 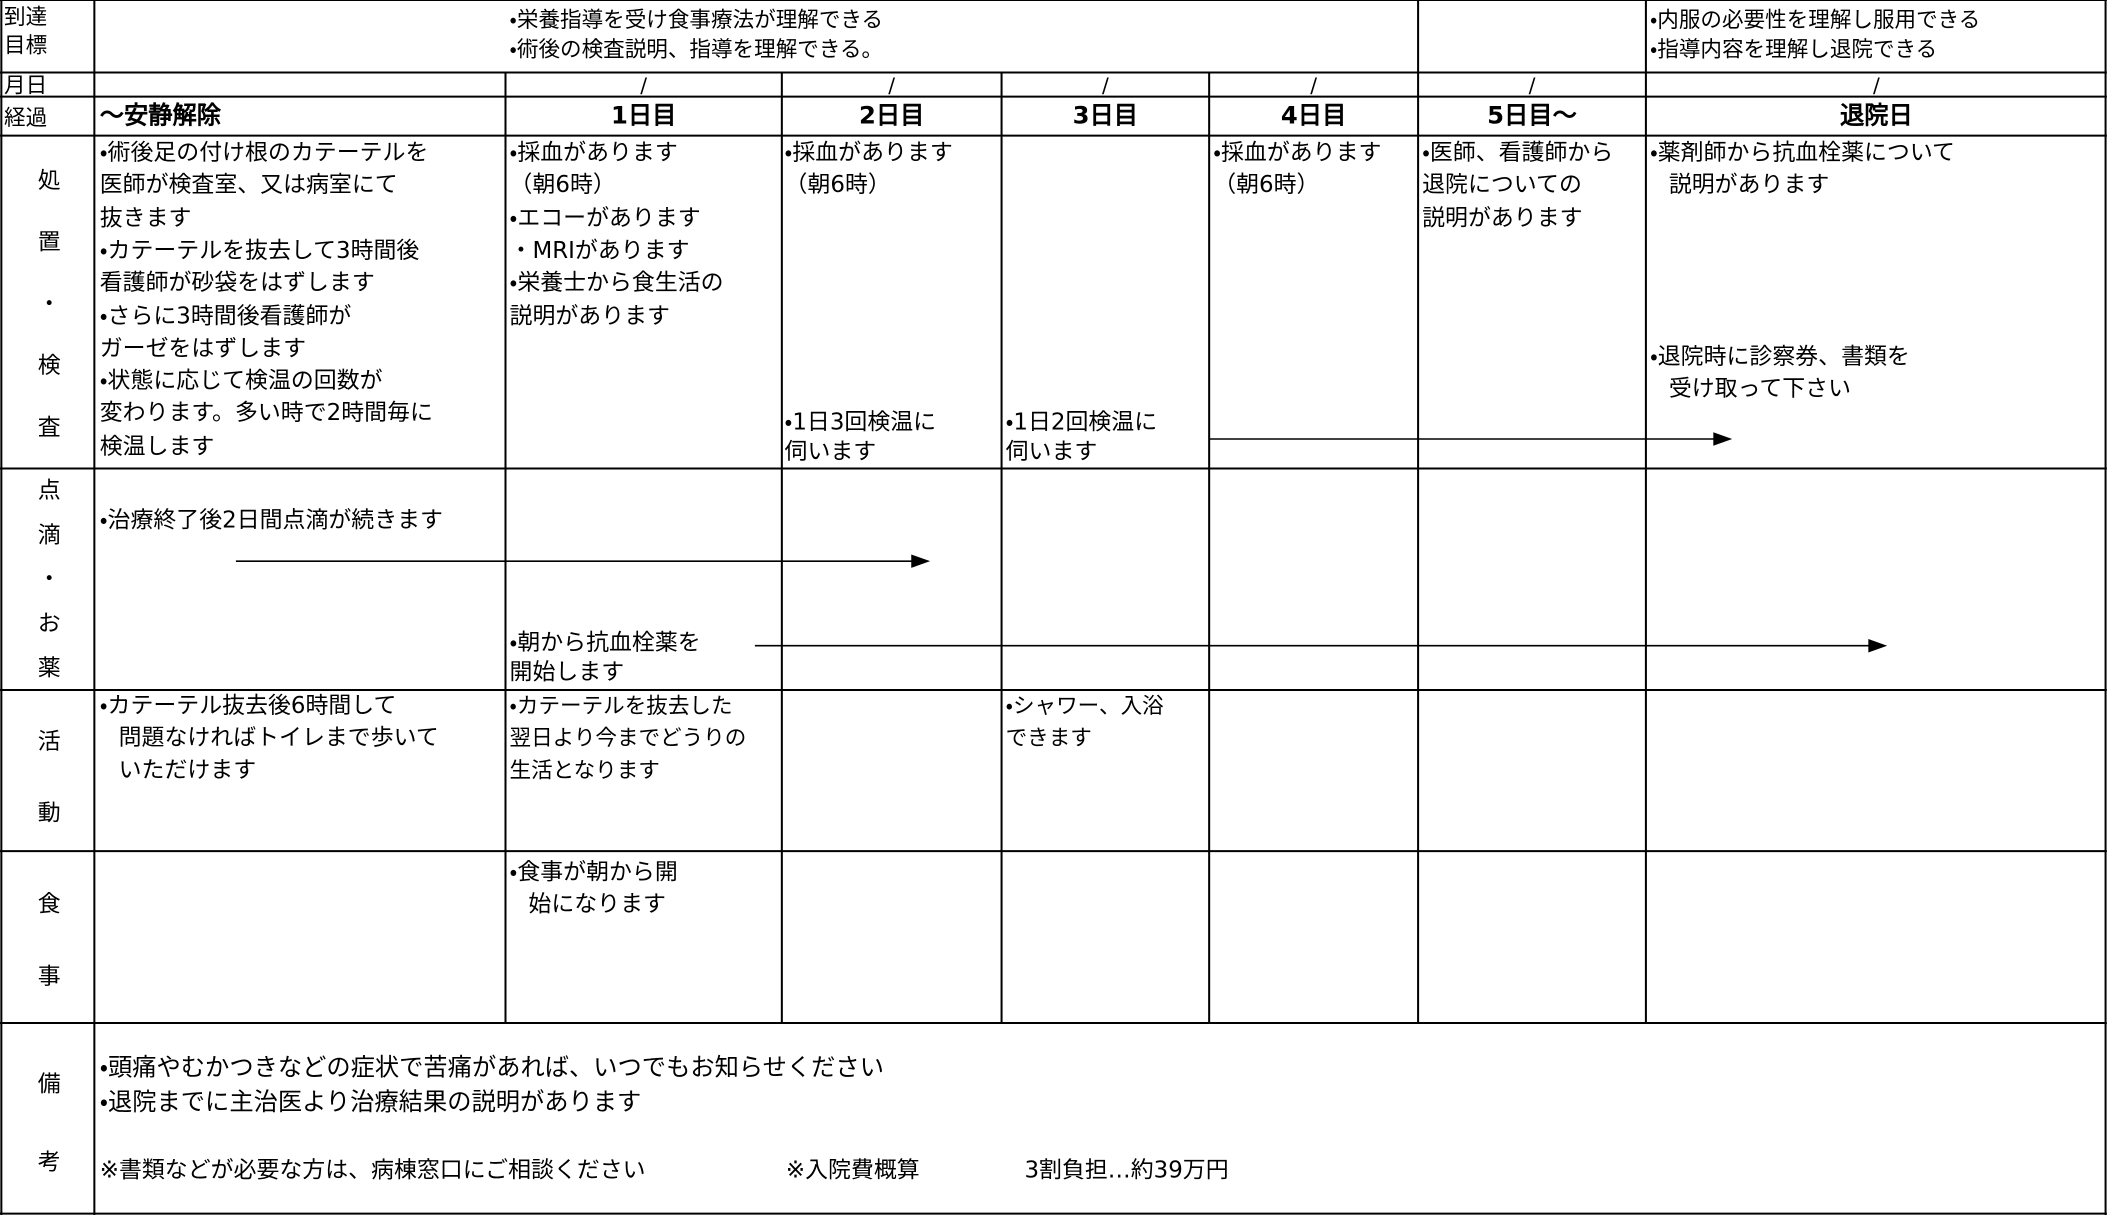 What do you see at coordinates (567, 673) in the screenshot?
I see `cell-text: 開始します` at bounding box center [567, 673].